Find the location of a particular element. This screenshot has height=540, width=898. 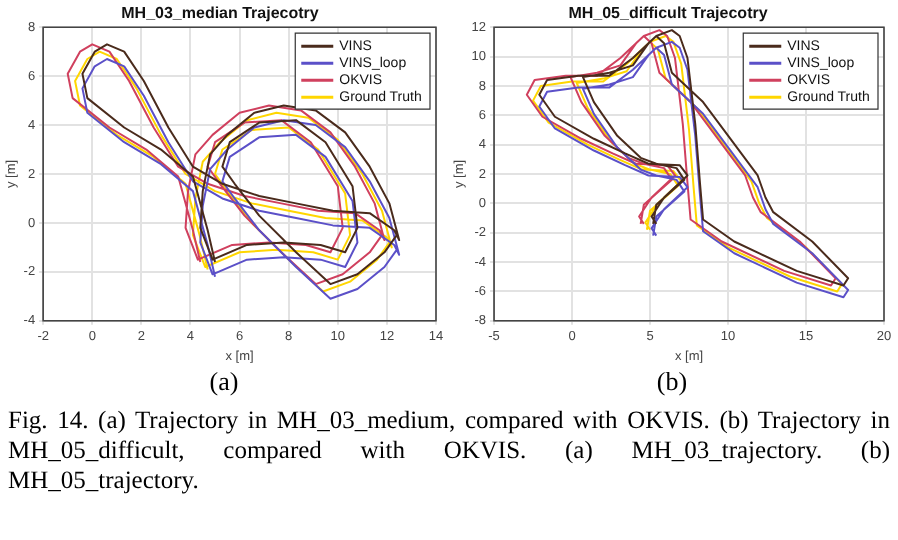

text: (a) is located at coordinates (224, 381).